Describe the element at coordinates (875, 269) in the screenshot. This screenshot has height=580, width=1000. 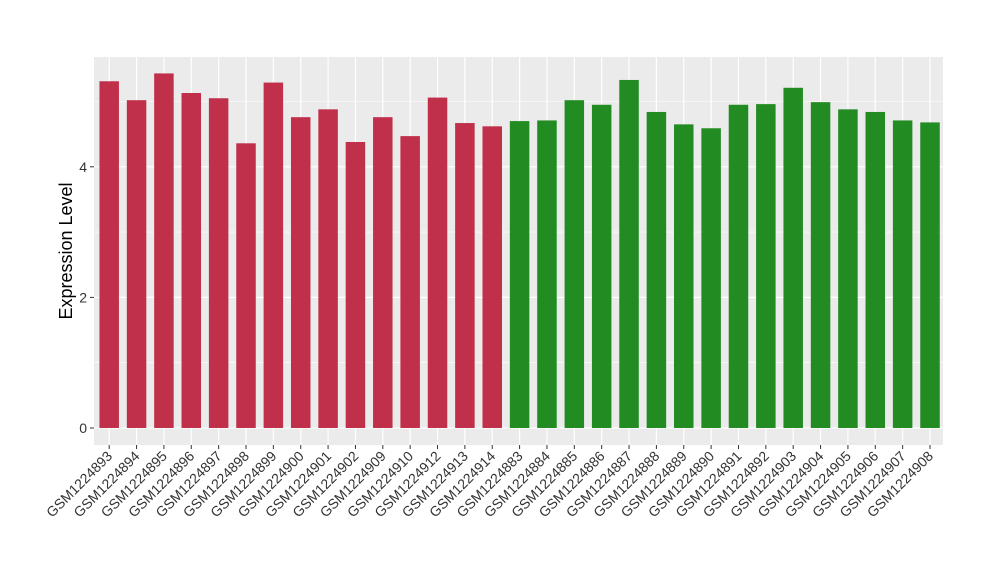
I see `bar-GSM1224906` at that location.